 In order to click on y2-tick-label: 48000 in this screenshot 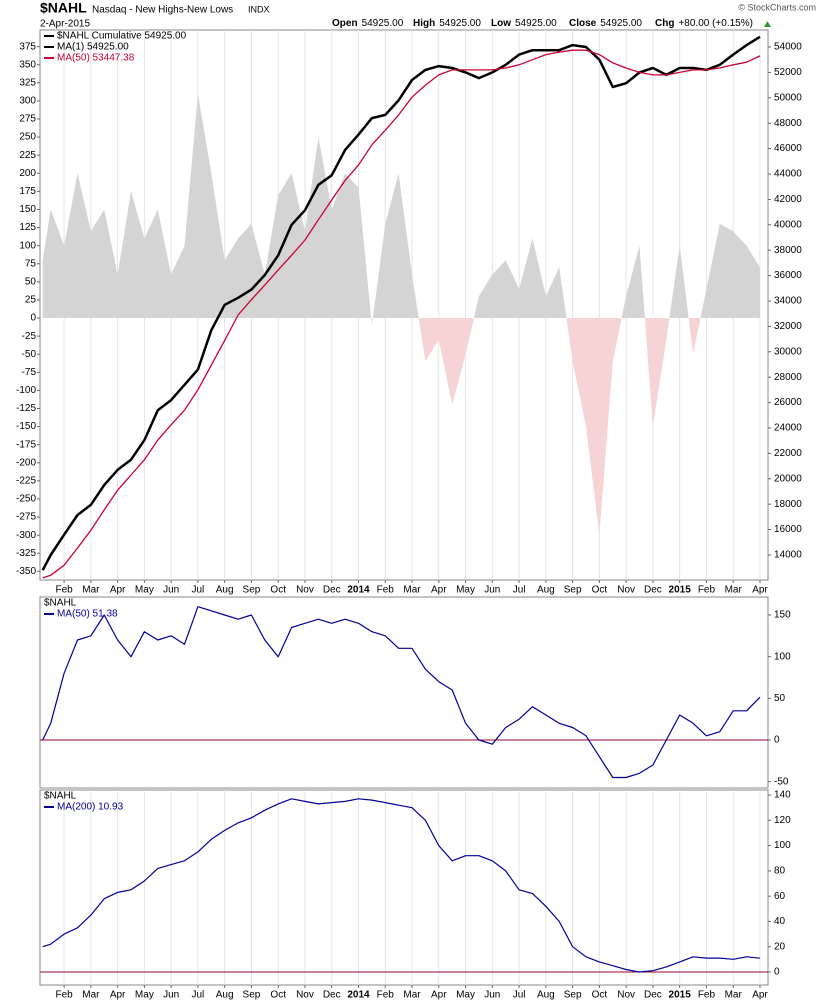, I will do `click(788, 123)`.